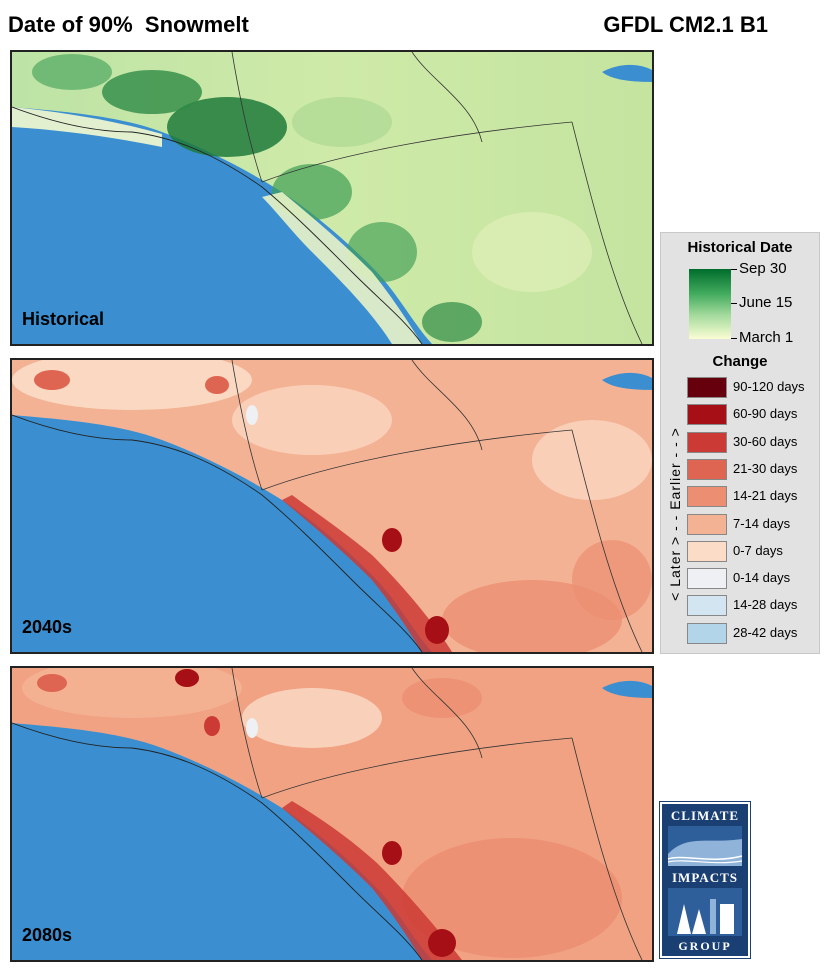 Image resolution: width=830 pixels, height=970 pixels. Describe the element at coordinates (734, 269) in the screenshot. I see `gradient-tick-top` at that location.